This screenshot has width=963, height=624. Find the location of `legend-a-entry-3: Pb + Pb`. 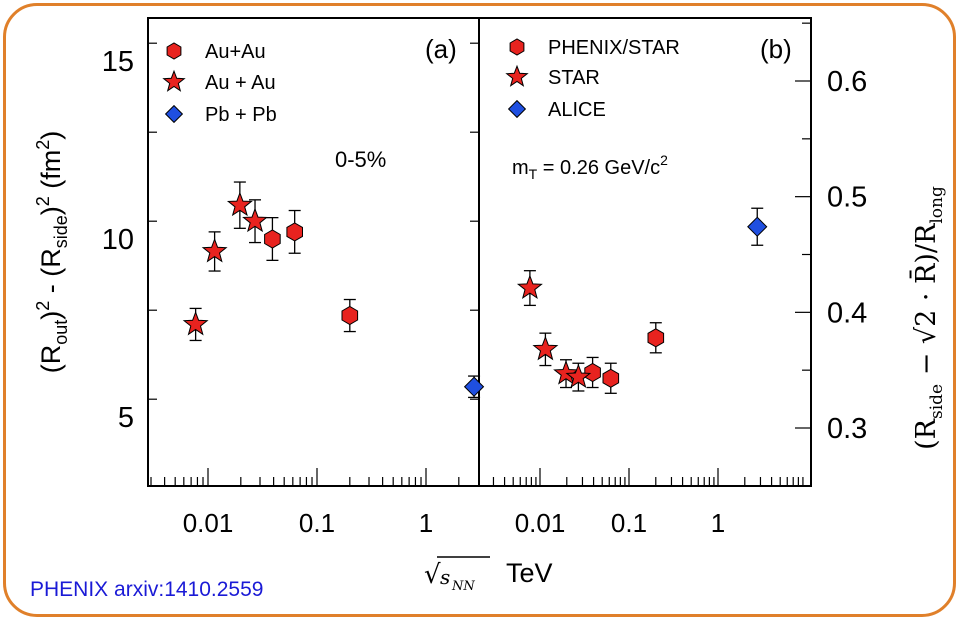

legend-a-entry-3: Pb + Pb is located at coordinates (241, 115).